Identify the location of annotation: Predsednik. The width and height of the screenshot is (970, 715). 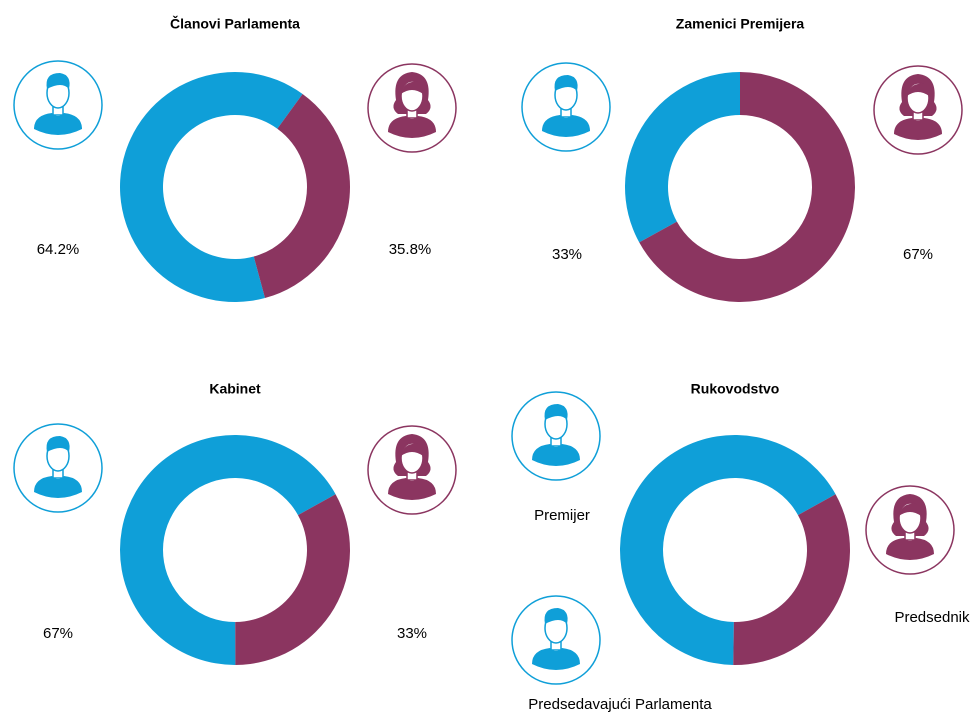
(932, 617).